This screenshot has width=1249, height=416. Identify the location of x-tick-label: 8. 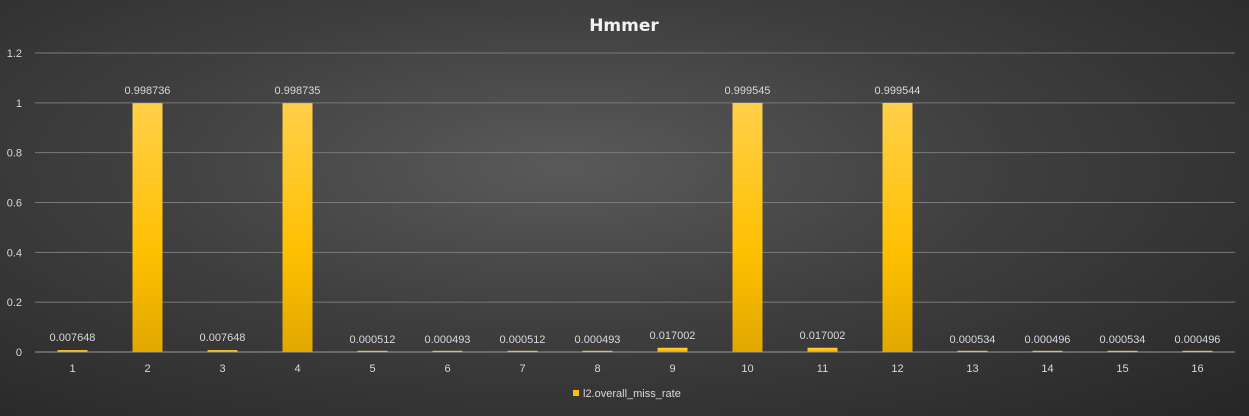
(597, 369).